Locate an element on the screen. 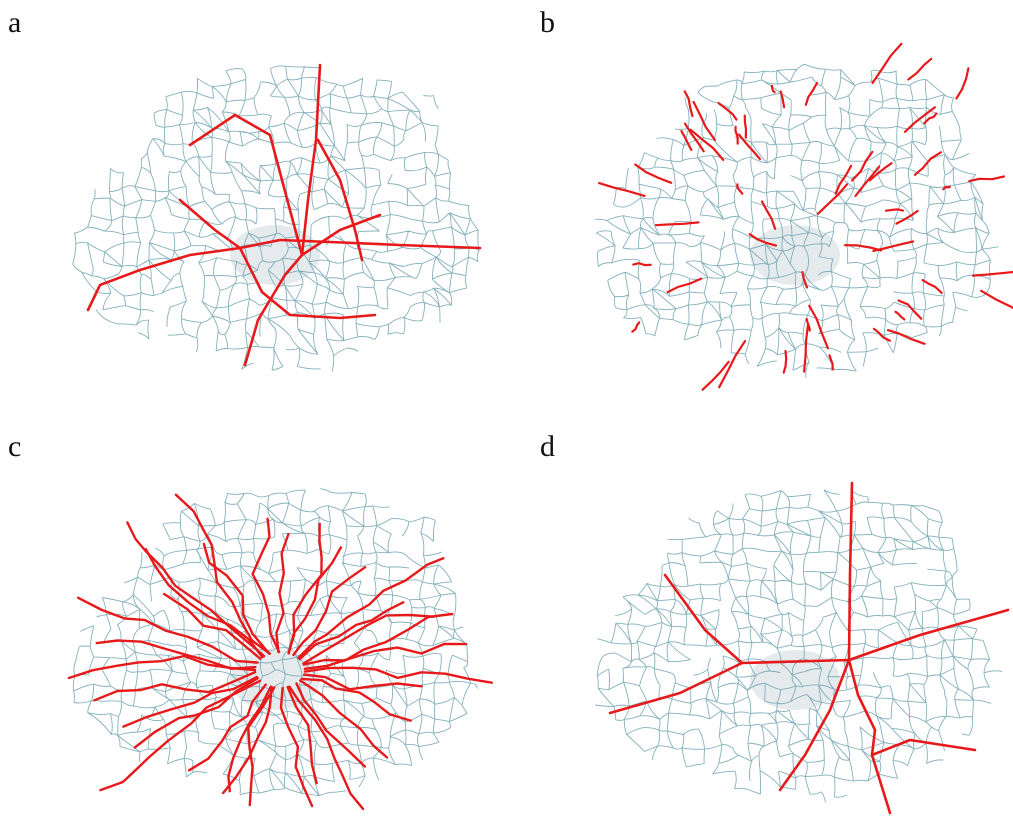 This screenshot has width=1013, height=835. street-network is located at coordinates (276, 218).